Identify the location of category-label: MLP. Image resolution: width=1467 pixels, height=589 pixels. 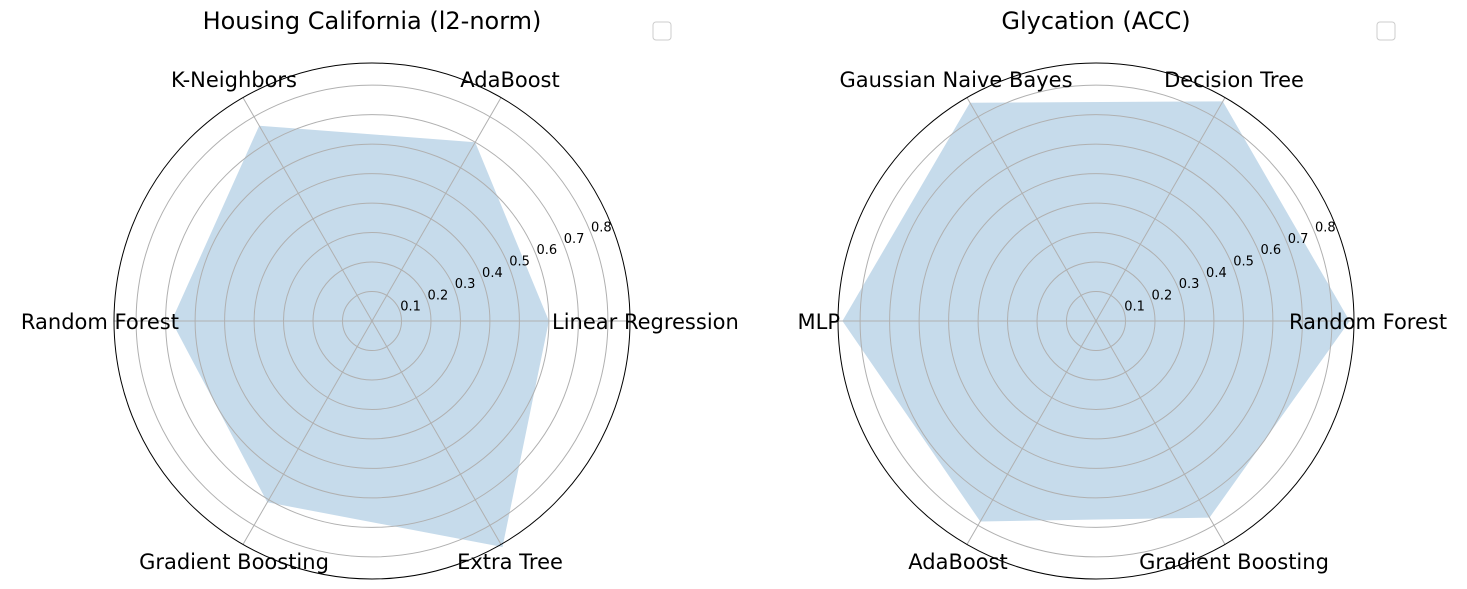
(819, 322).